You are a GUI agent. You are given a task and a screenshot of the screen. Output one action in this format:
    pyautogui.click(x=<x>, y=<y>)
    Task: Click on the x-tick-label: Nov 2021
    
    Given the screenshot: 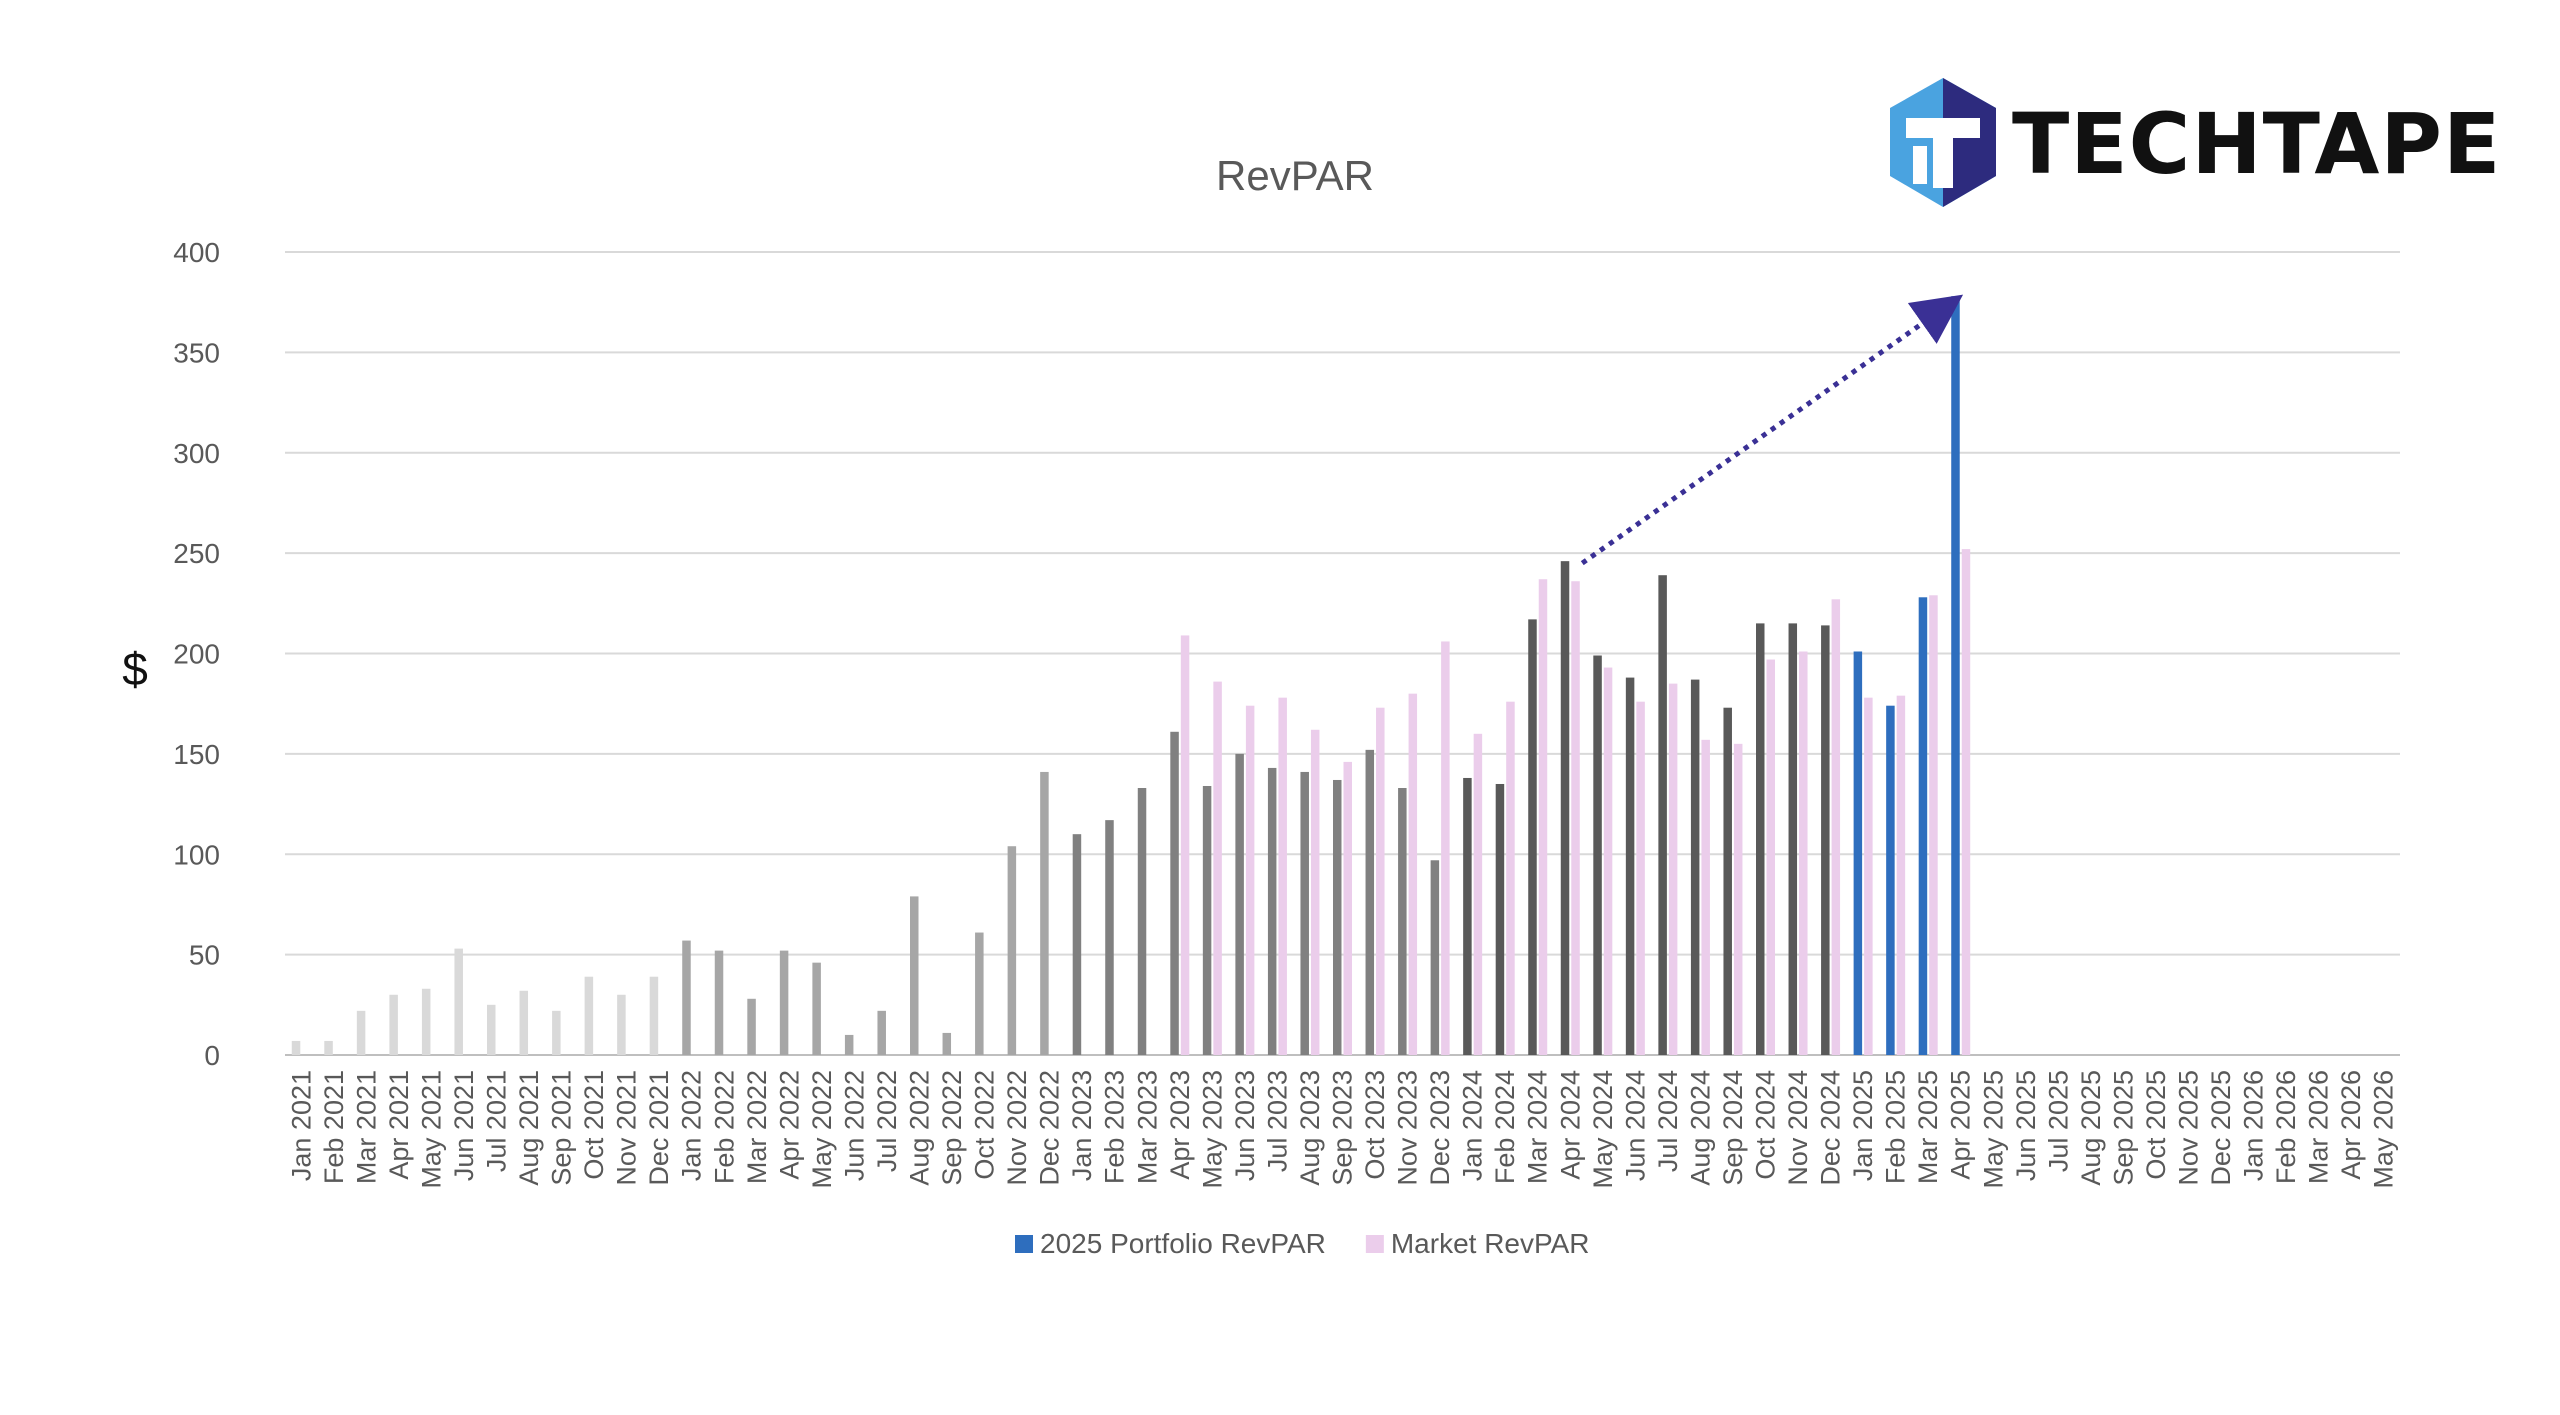 What is the action you would take?
    pyautogui.click(x=627, y=1128)
    